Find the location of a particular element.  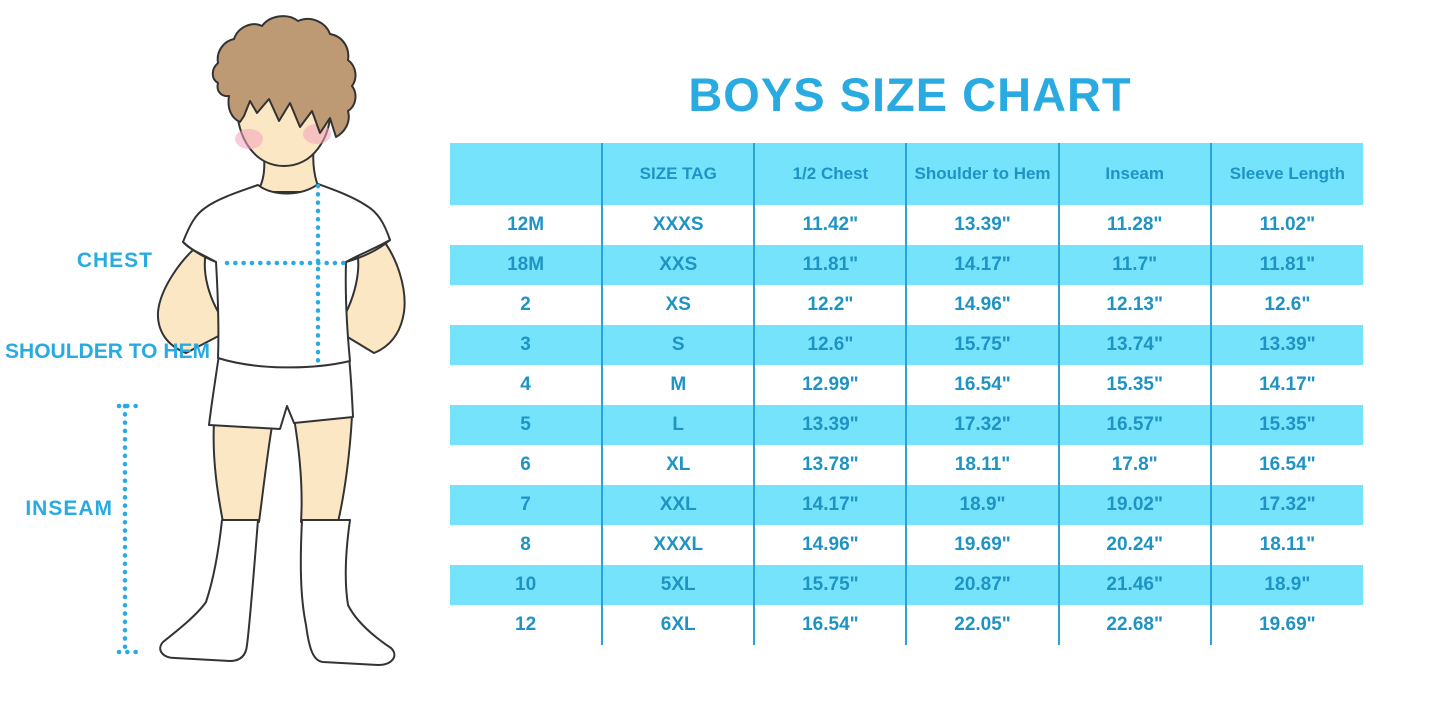

measurement-cell: S is located at coordinates (679, 345).